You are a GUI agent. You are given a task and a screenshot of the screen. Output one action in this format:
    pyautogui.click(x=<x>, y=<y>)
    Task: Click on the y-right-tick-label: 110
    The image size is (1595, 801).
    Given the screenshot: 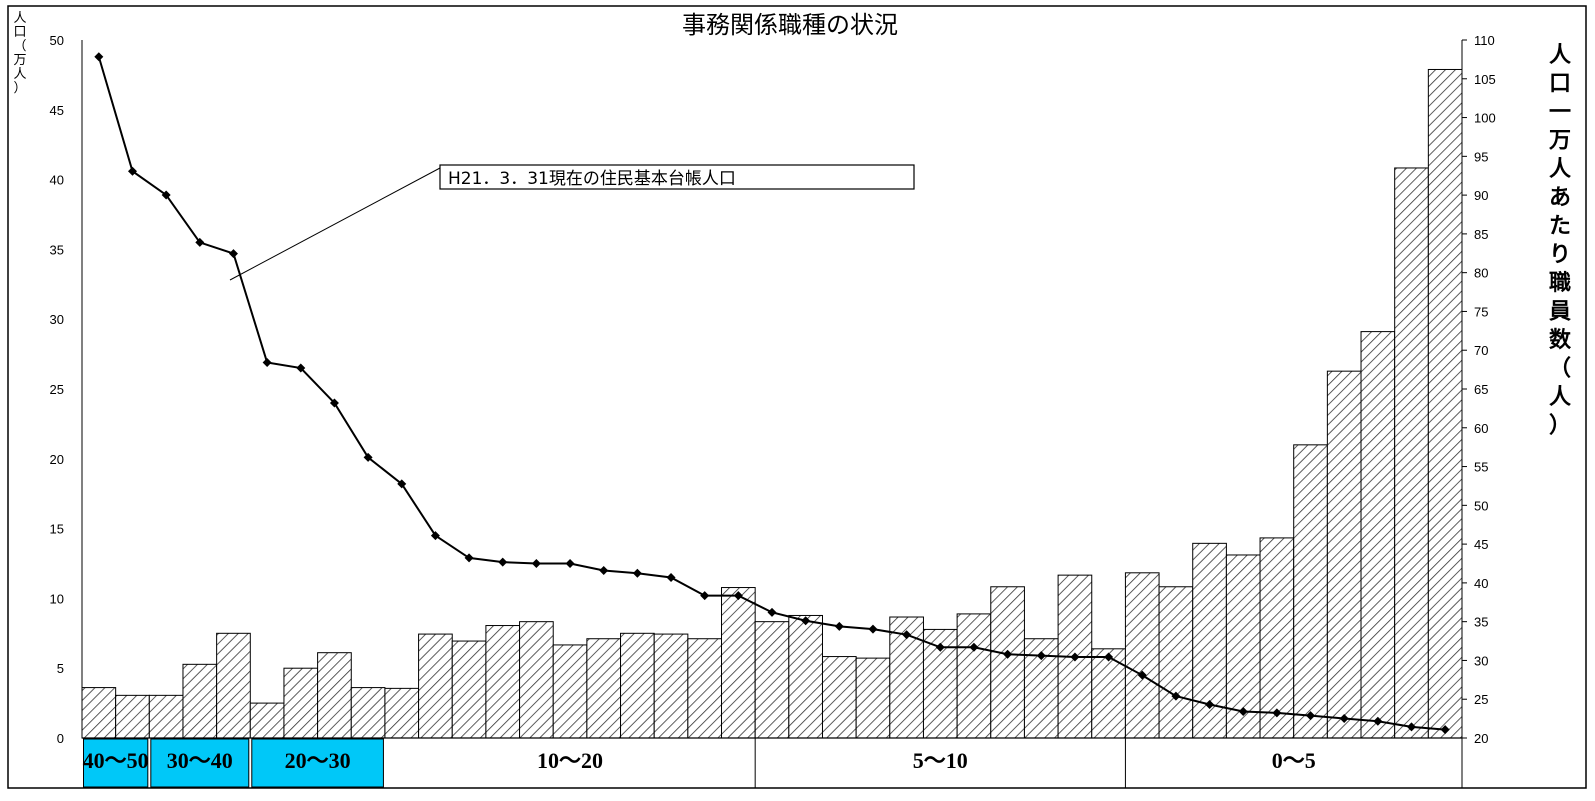 What is the action you would take?
    pyautogui.click(x=1484, y=40)
    